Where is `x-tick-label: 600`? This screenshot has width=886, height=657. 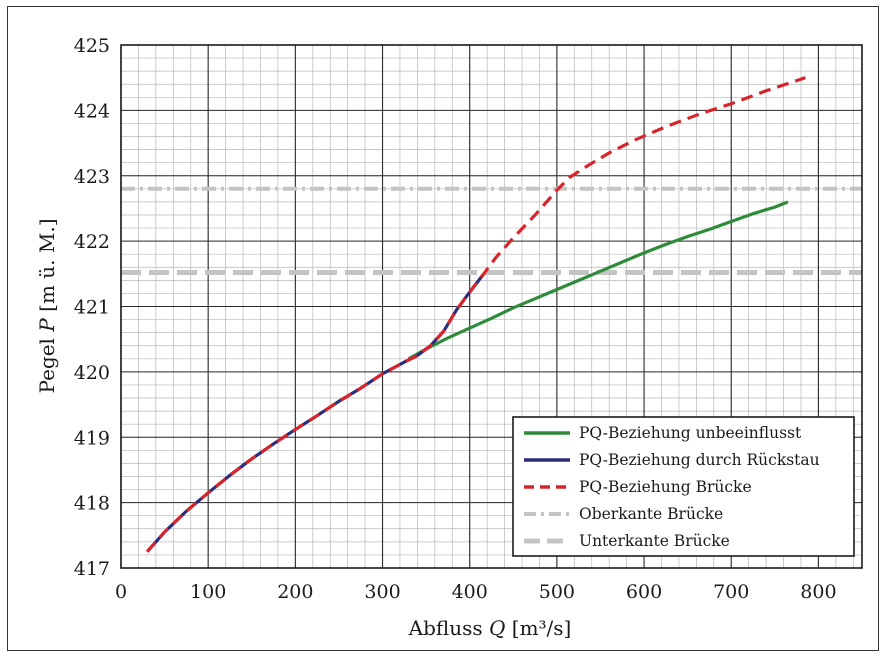
x-tick-label: 600 is located at coordinates (644, 592).